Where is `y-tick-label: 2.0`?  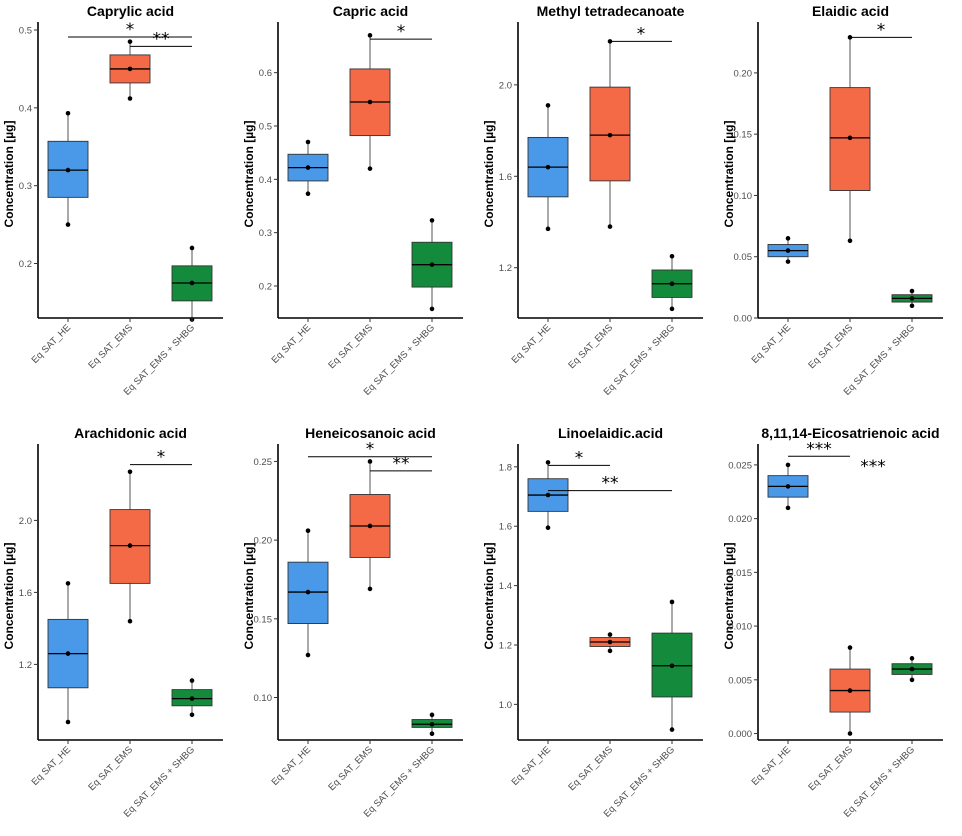
y-tick-label: 2.0 is located at coordinates (25, 521).